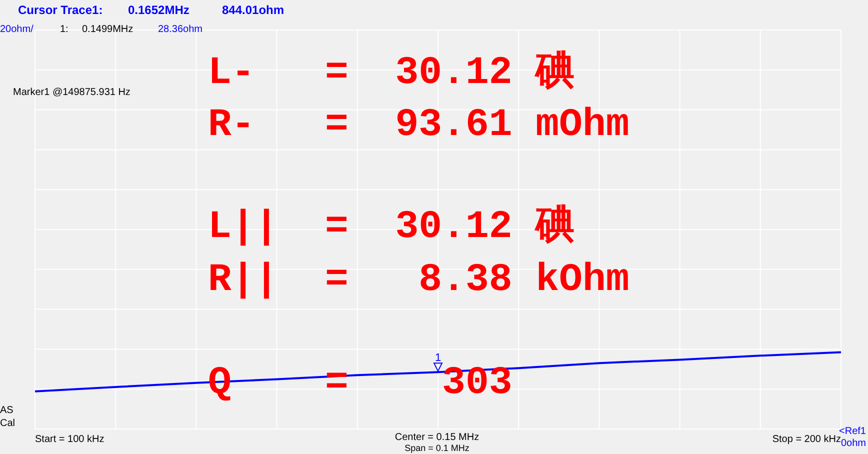 The image size is (868, 454). Describe the element at coordinates (437, 448) in the screenshot. I see `text: Span = 0.1 MHz` at that location.